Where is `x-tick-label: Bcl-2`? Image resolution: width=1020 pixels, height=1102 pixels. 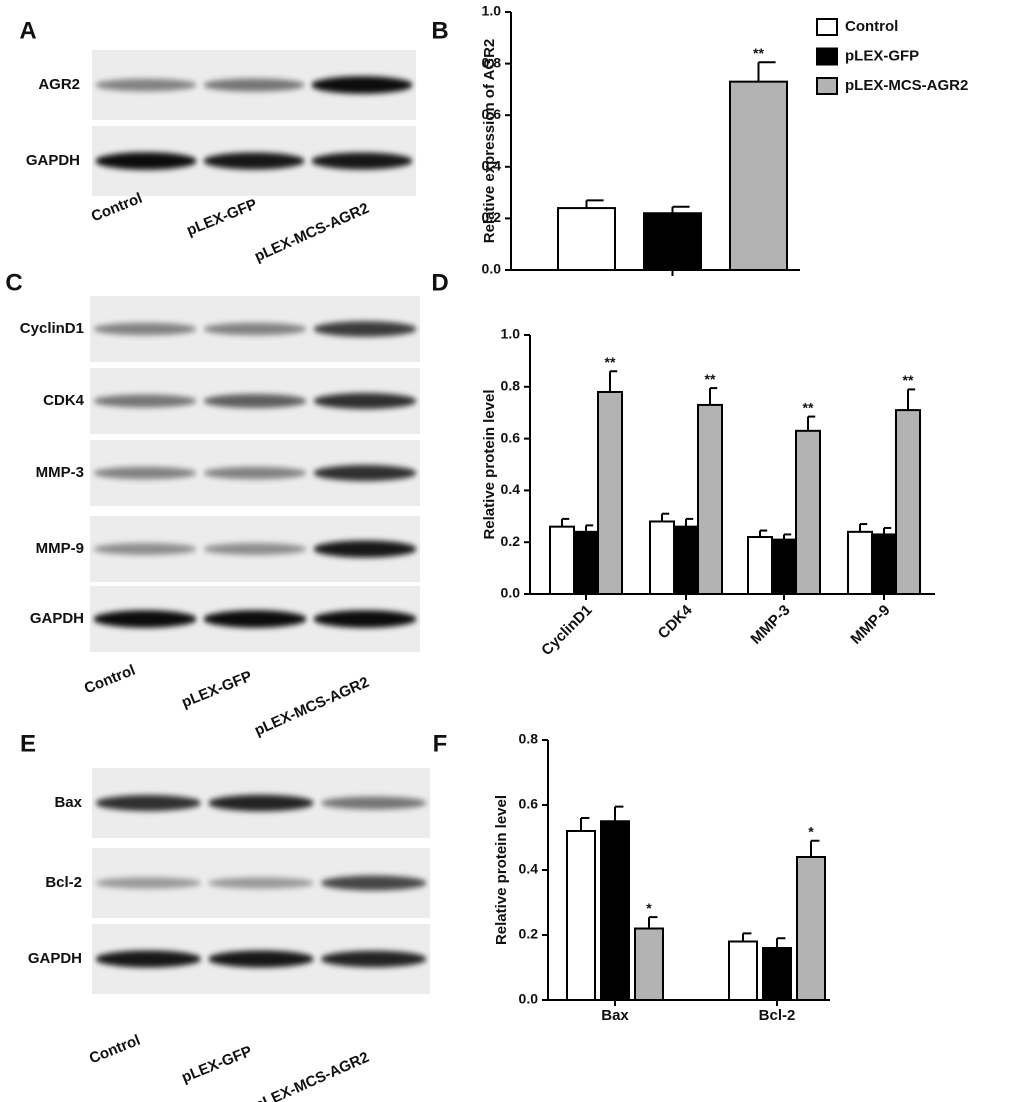
x-tick-label: Bcl-2 is located at coordinates (777, 1015).